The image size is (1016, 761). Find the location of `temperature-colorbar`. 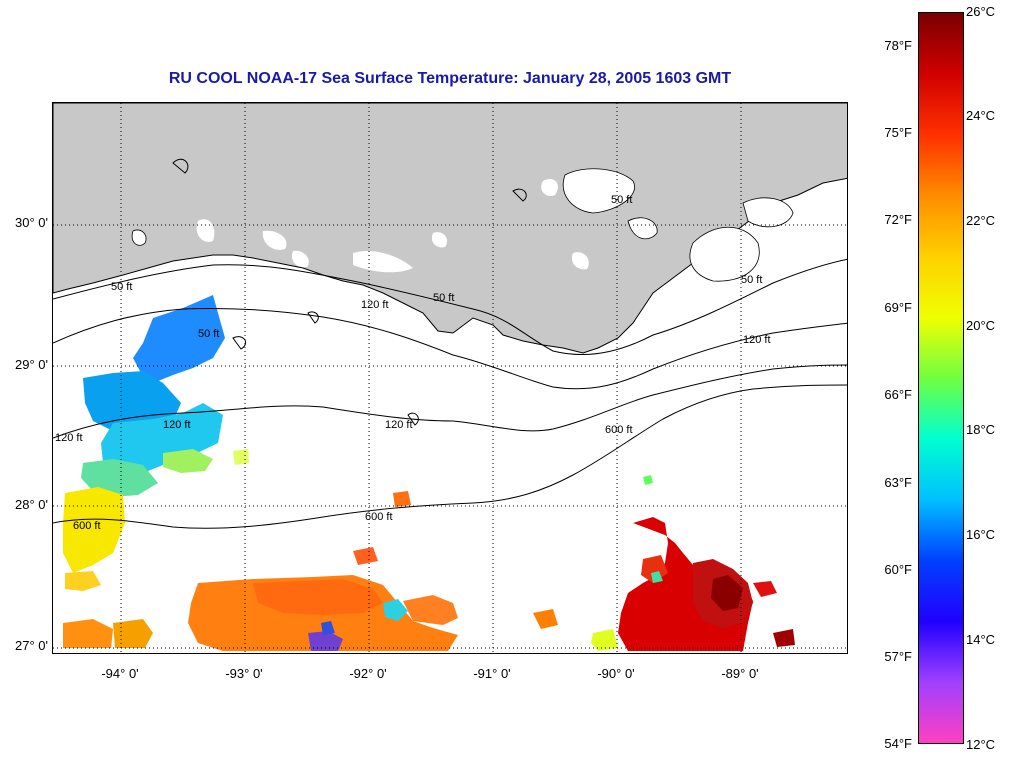

temperature-colorbar is located at coordinates (941, 378).